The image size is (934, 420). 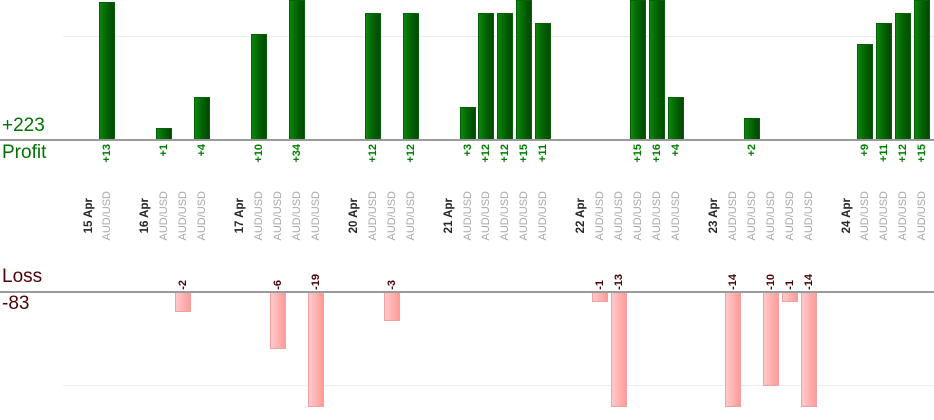 I want to click on profit-value-label: +2, so click(x=751, y=150).